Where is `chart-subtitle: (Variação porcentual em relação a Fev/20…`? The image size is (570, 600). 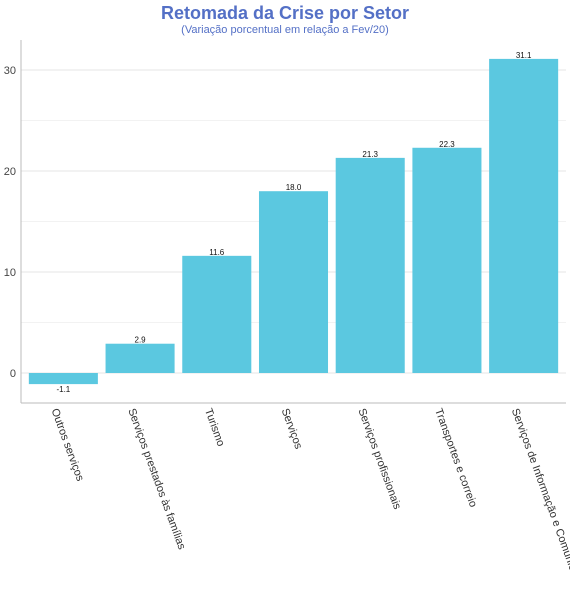 chart-subtitle: (Variação porcentual em relação a Fev/20… is located at coordinates (285, 30).